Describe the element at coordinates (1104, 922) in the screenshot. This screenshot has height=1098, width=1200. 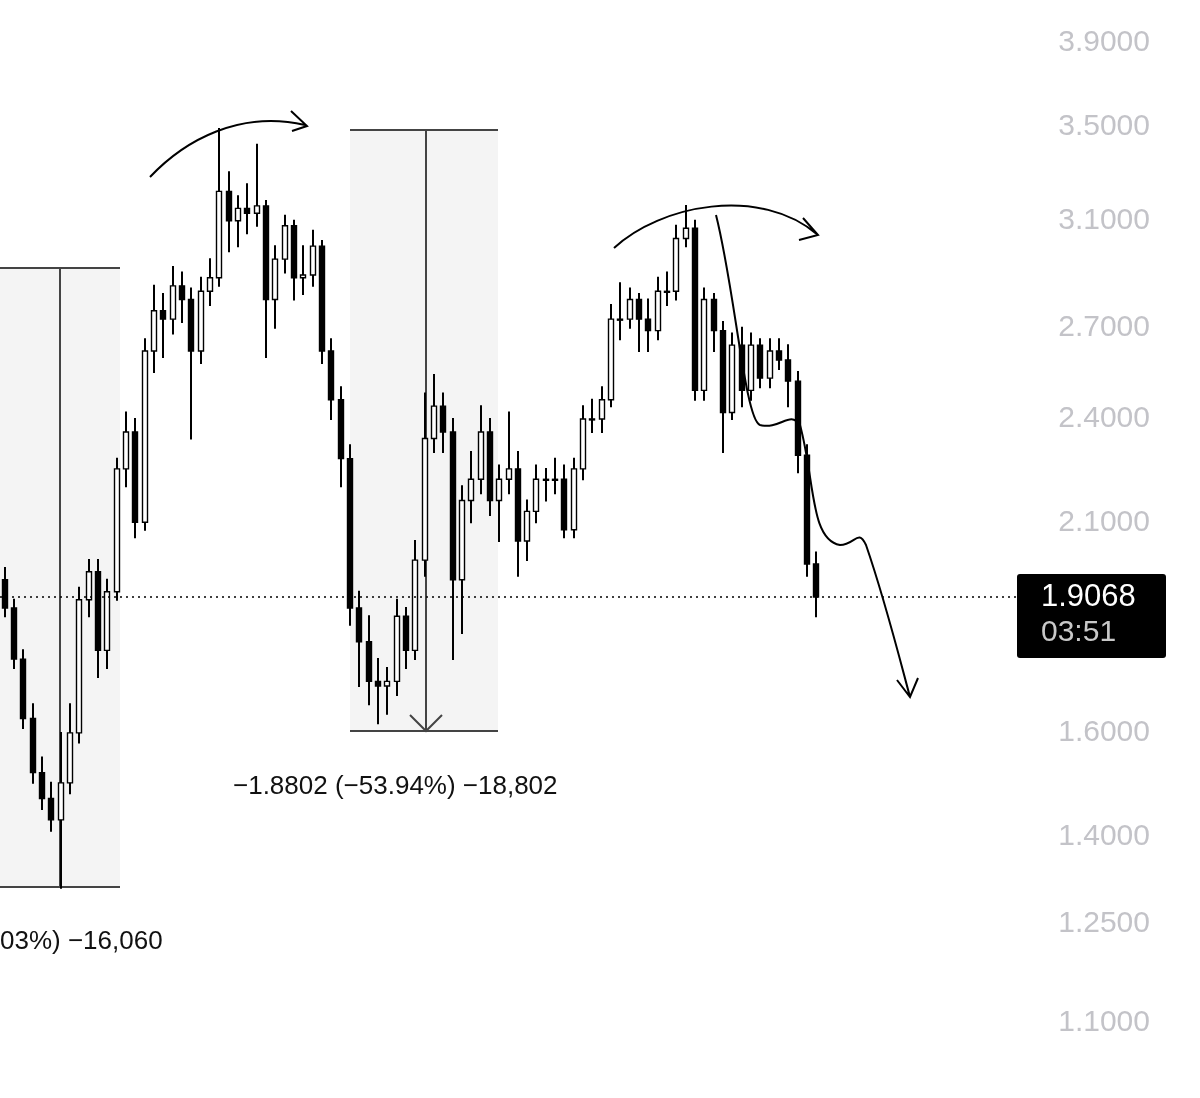
I see `y-tick-label: 1.2500` at that location.